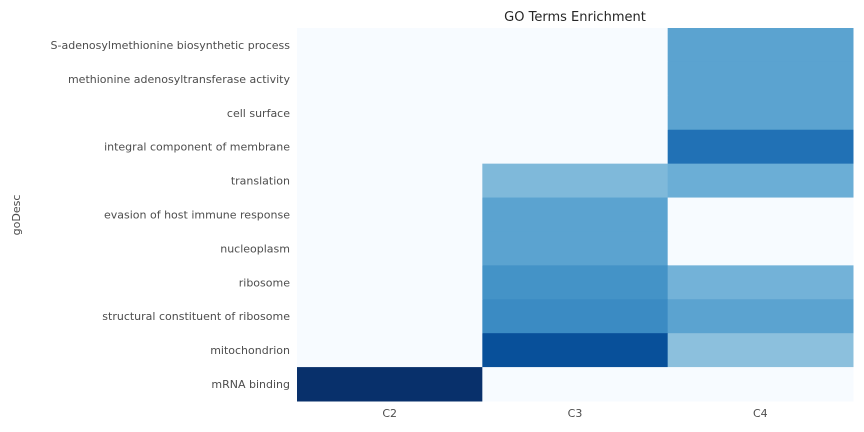  What do you see at coordinates (196, 316) in the screenshot?
I see `y-tick-label: structural constituent of ribosome` at bounding box center [196, 316].